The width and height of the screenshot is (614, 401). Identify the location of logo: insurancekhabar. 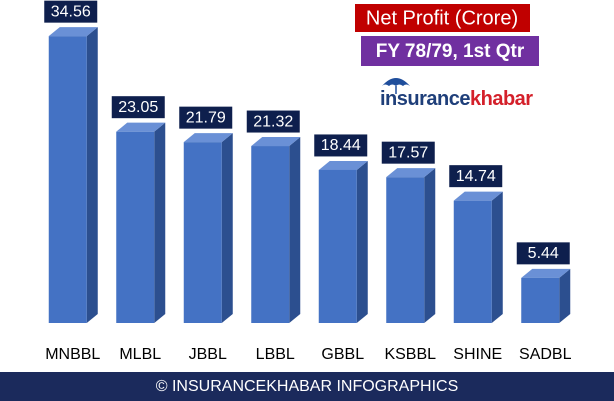
(457, 94).